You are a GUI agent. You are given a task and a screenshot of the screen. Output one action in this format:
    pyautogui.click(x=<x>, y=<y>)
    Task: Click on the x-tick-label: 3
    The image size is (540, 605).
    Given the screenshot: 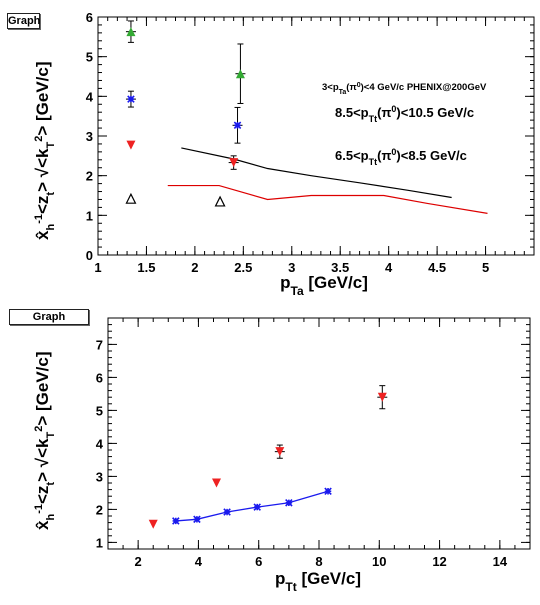 What is the action you would take?
    pyautogui.click(x=291, y=267)
    